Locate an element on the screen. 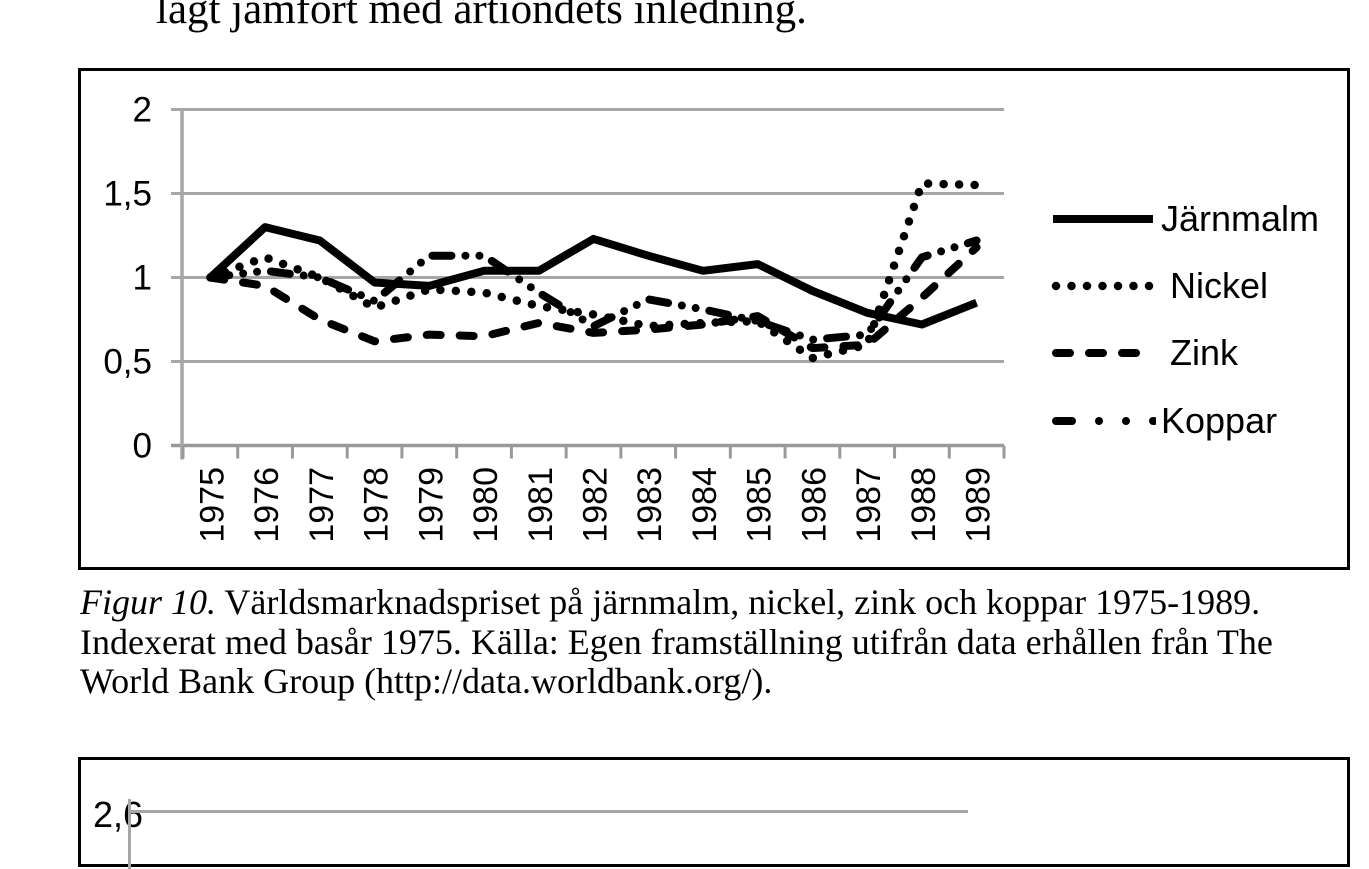 This screenshot has height=869, width=1369. series-line-koppar is located at coordinates (593, 290).